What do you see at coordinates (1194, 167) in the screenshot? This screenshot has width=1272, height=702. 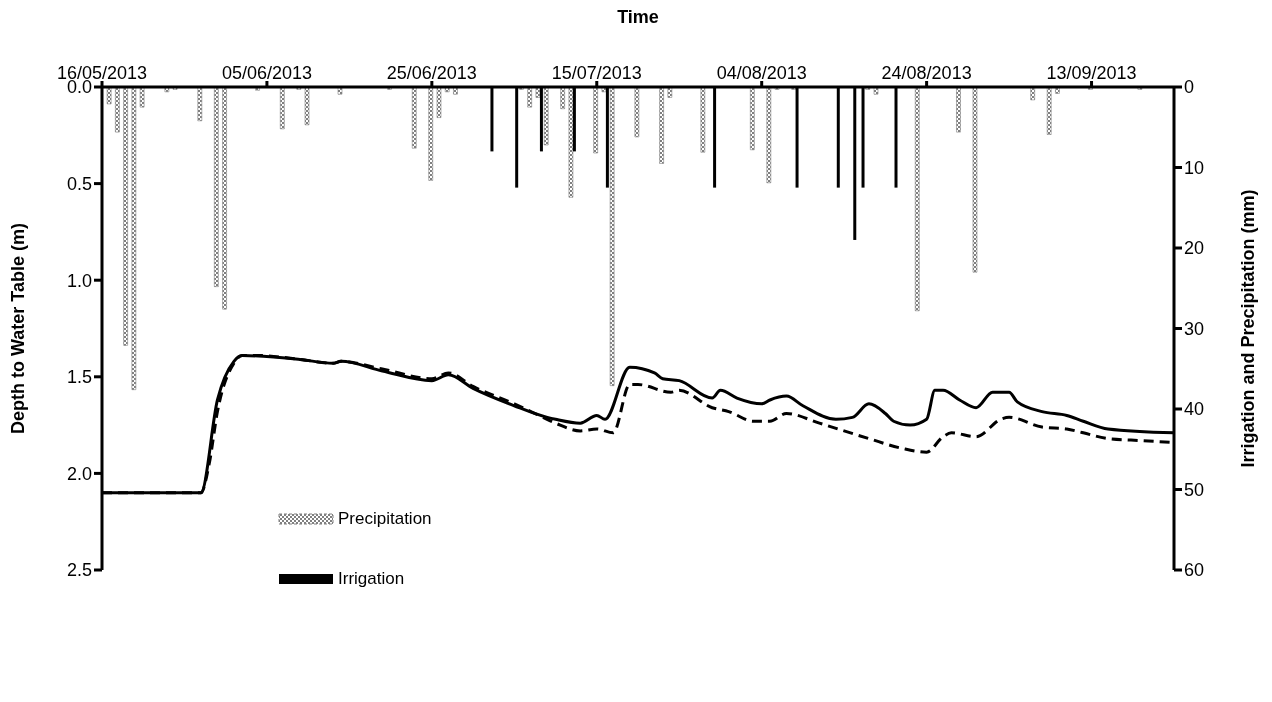 I see `y2-tick-label: 10` at bounding box center [1194, 167].